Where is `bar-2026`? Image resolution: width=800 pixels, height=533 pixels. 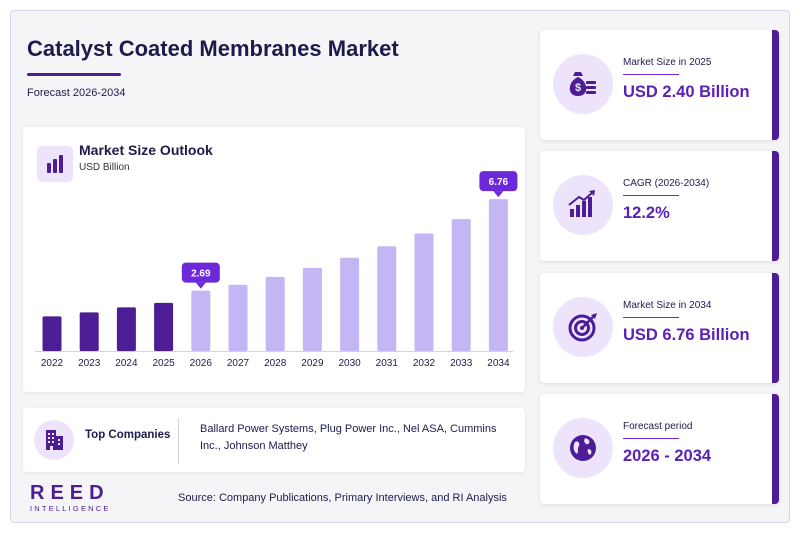 bar-2026 is located at coordinates (201, 320).